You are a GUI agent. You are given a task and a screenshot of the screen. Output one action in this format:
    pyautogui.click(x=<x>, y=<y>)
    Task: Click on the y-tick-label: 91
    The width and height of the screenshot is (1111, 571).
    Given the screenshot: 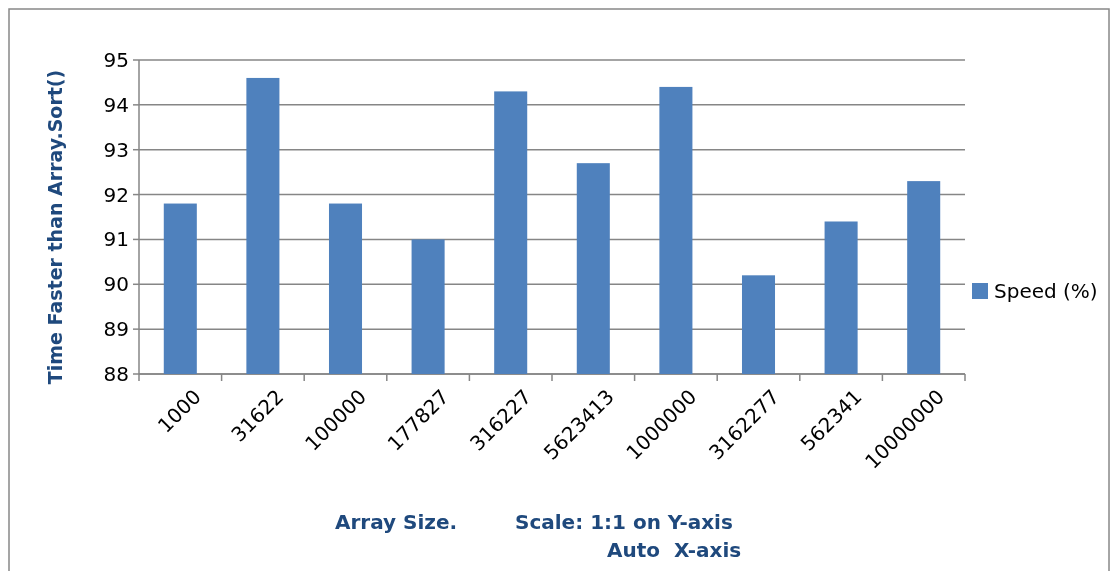 What is the action you would take?
    pyautogui.click(x=116, y=239)
    